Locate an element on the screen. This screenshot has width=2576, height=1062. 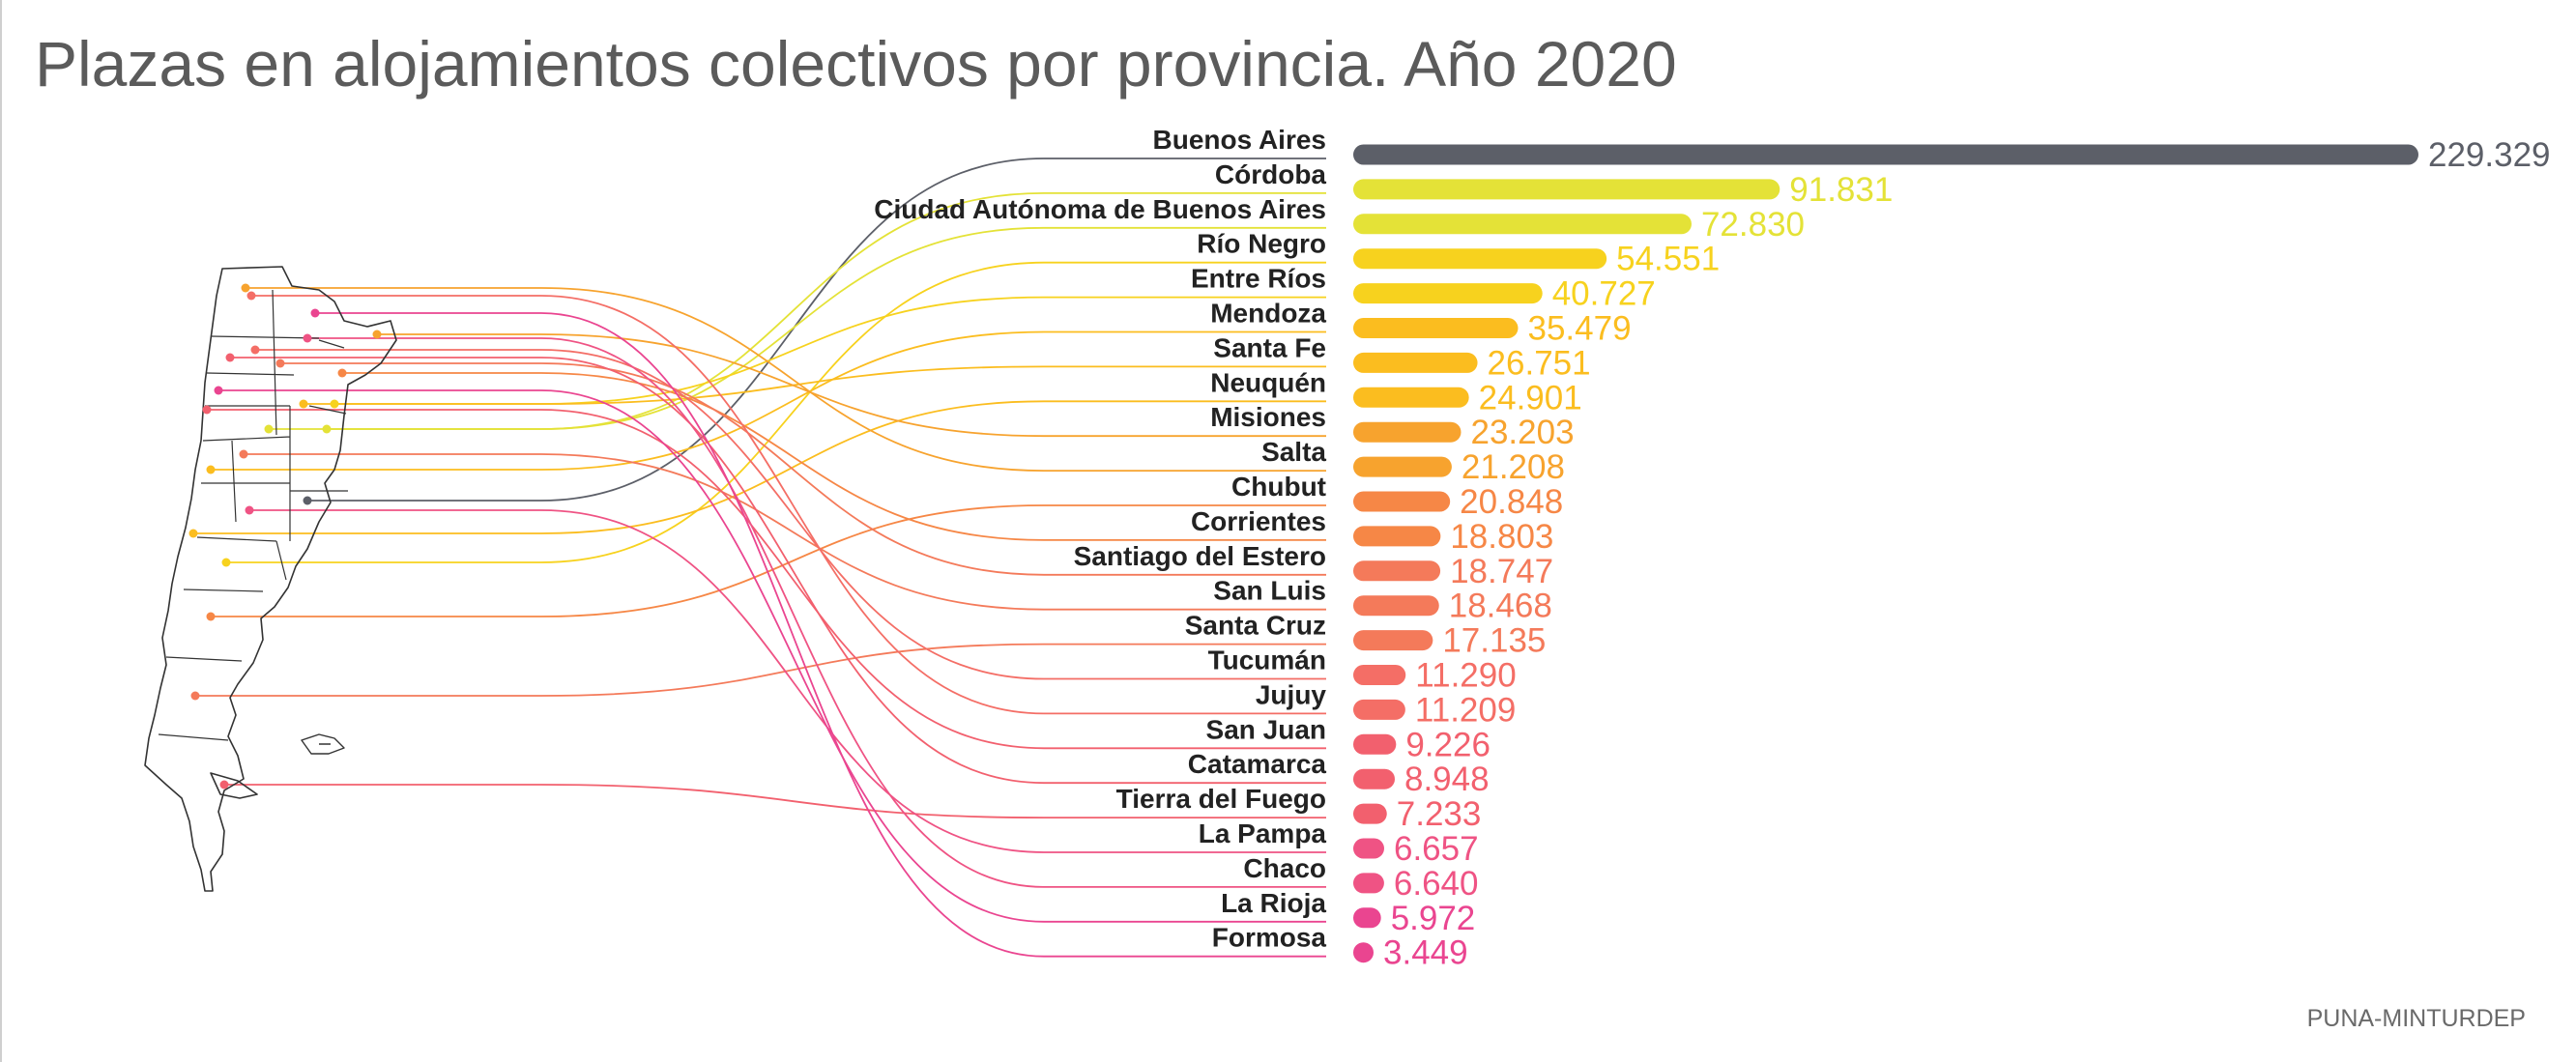
province-marker-la-pampa is located at coordinates (249, 510).